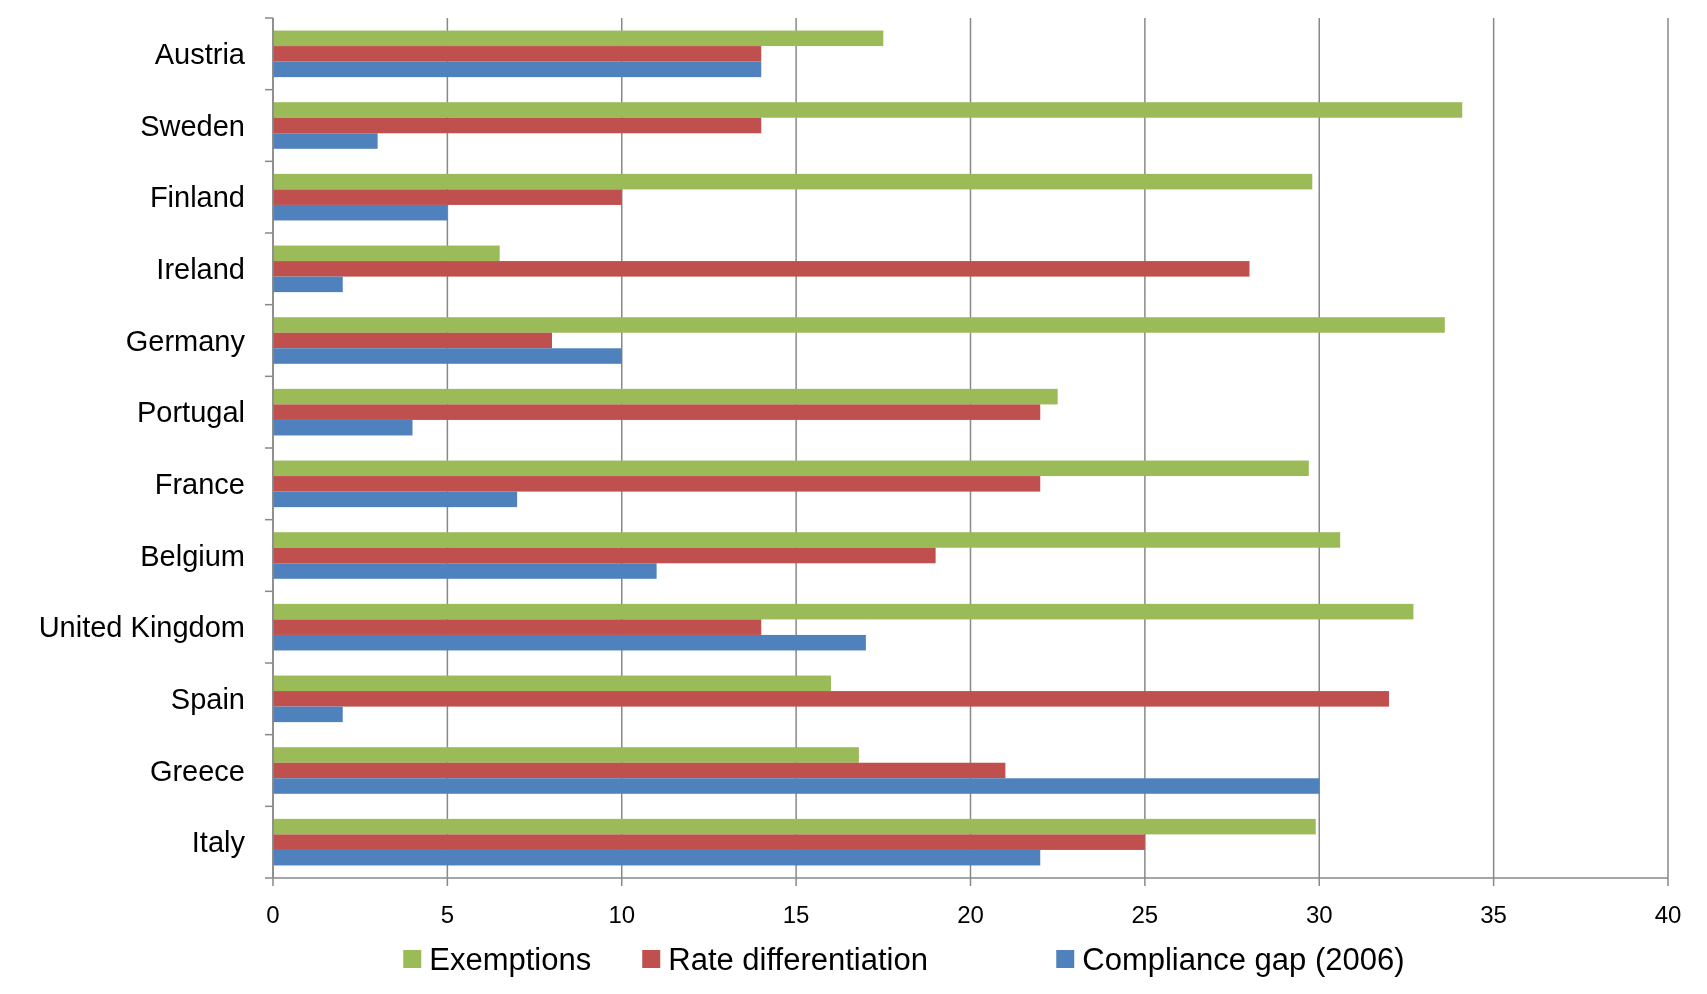 The height and width of the screenshot is (994, 1707). Describe the element at coordinates (447, 914) in the screenshot. I see `x-tick-label: 5` at that location.